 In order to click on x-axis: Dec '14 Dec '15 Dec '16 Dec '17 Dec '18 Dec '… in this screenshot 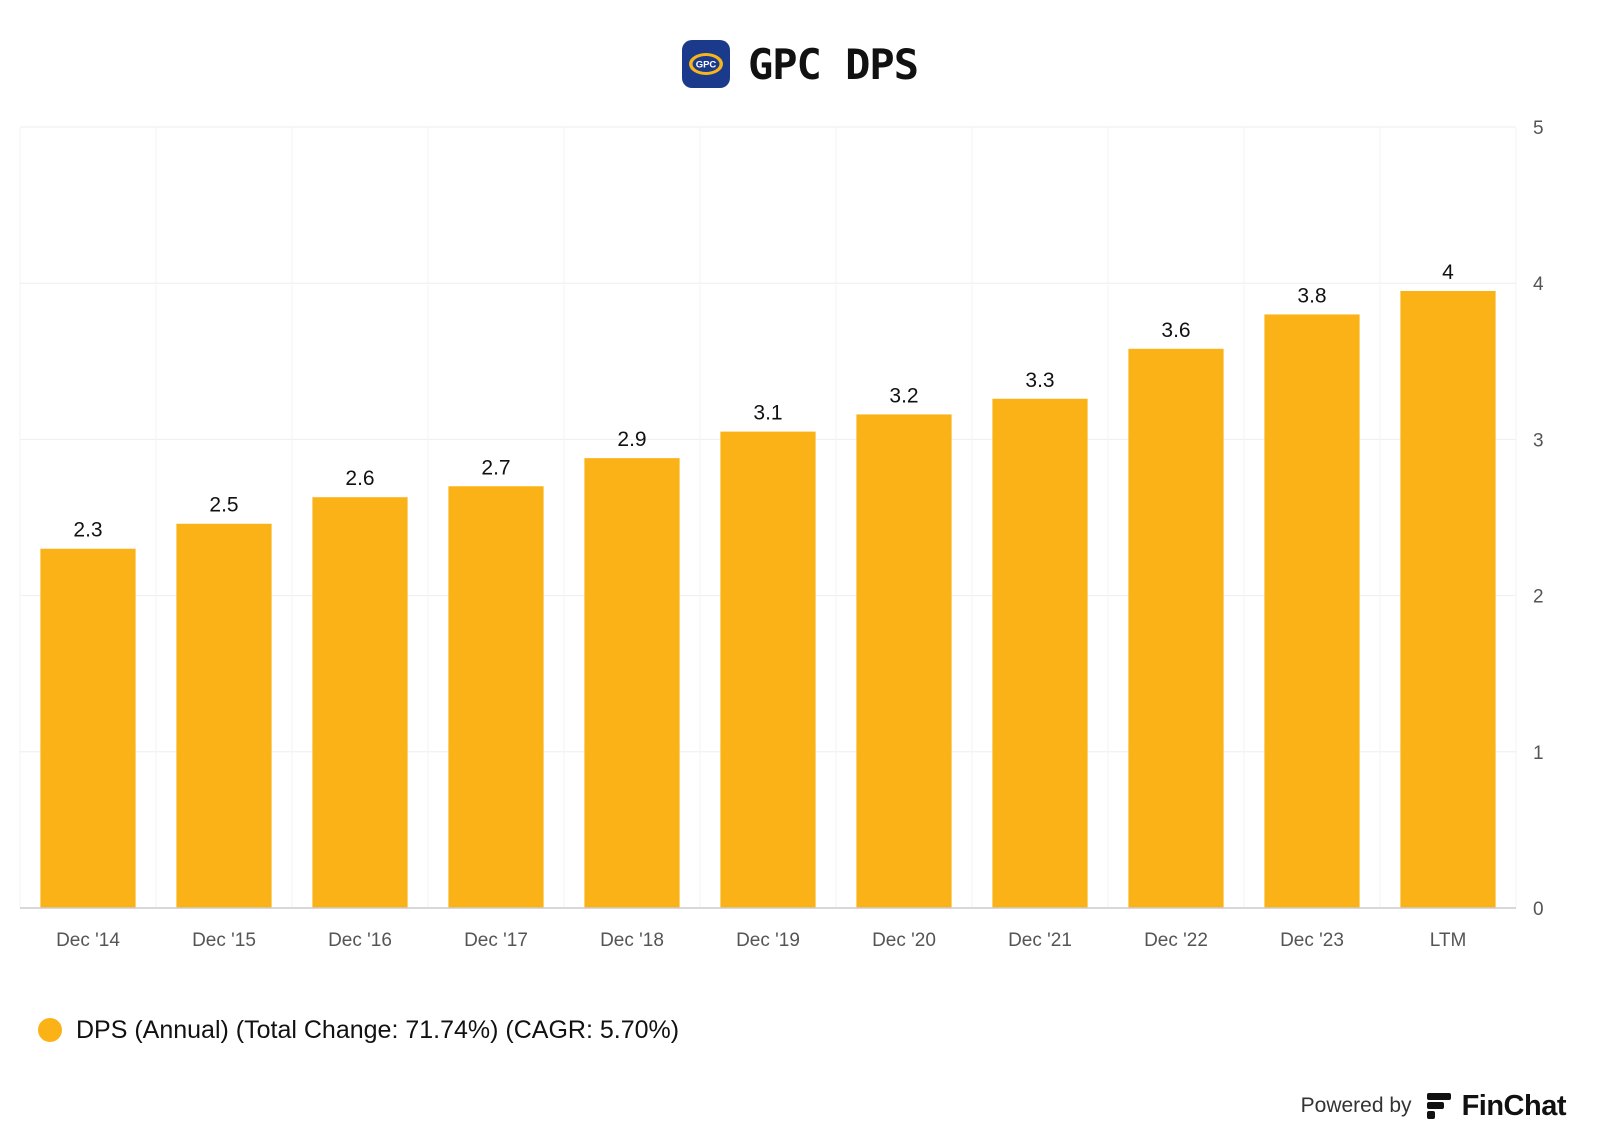, I will do `click(768, 929)`.